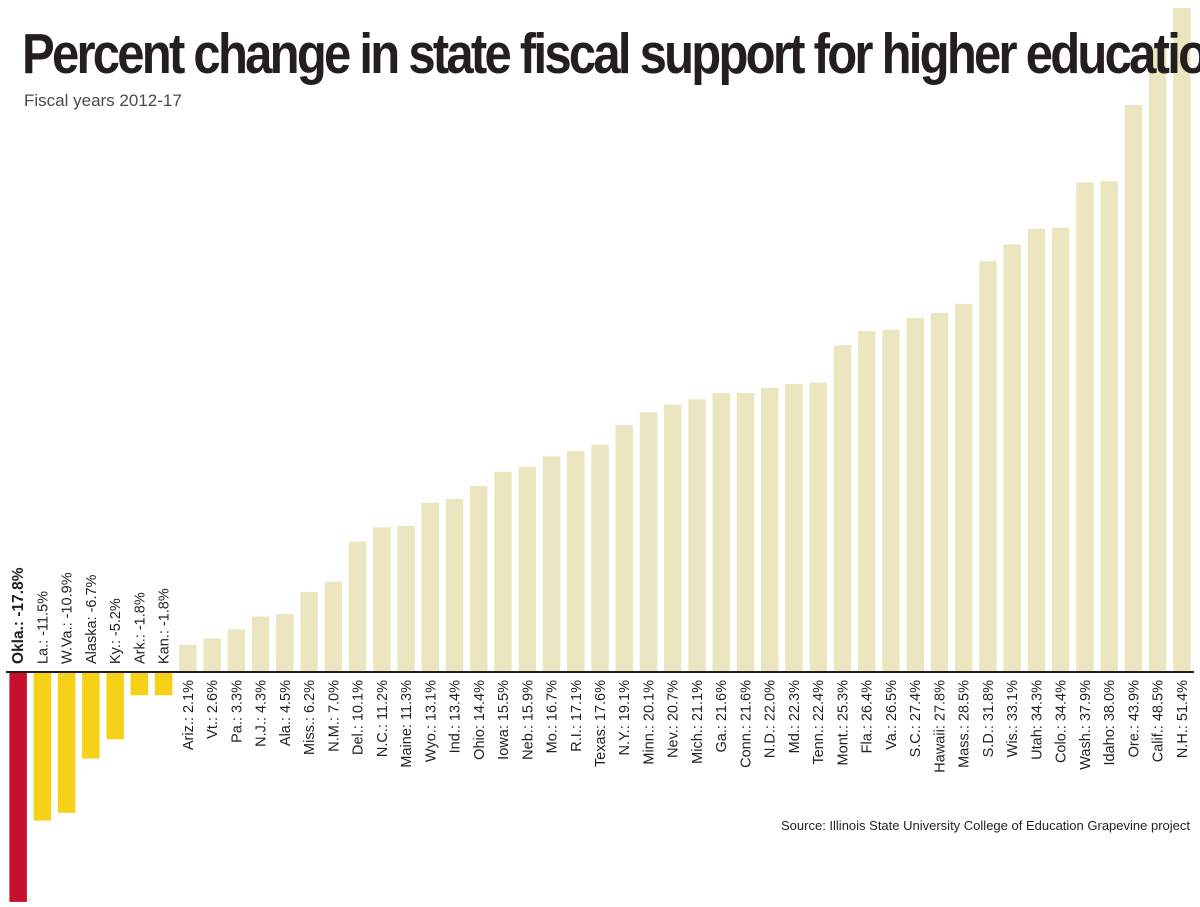 The width and height of the screenshot is (1200, 907). What do you see at coordinates (868, 716) in the screenshot?
I see `bar-label-fla: Fla.: 26.4%` at bounding box center [868, 716].